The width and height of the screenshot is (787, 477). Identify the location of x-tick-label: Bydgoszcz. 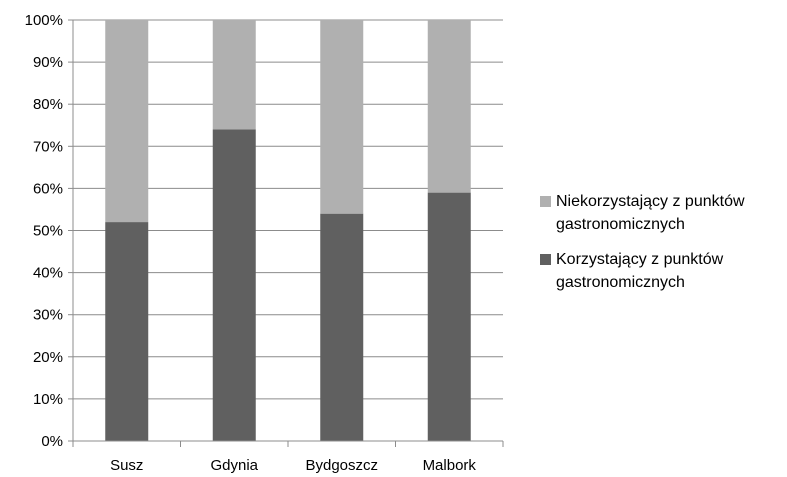
(341, 465).